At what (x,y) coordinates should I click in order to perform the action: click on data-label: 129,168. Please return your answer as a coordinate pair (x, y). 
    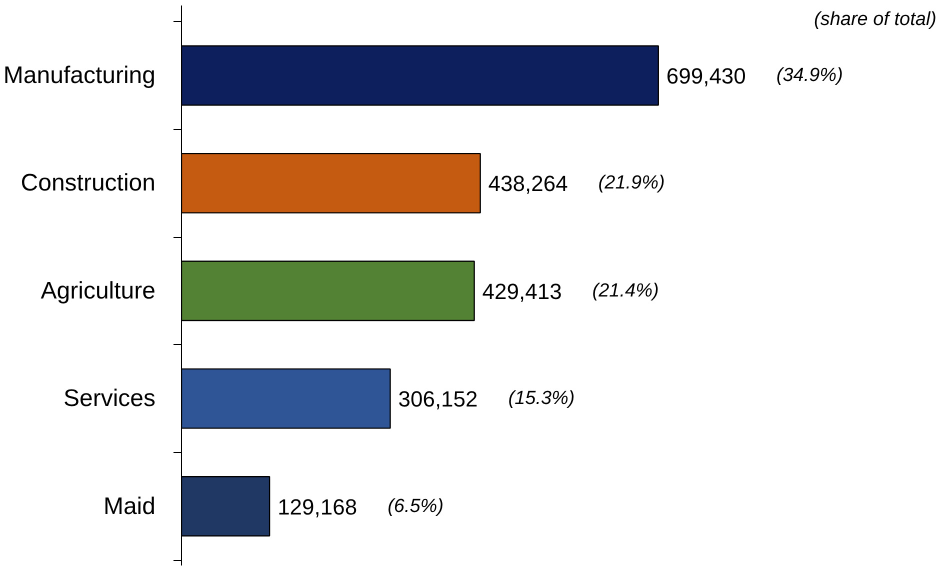
    Looking at the image, I should click on (318, 507).